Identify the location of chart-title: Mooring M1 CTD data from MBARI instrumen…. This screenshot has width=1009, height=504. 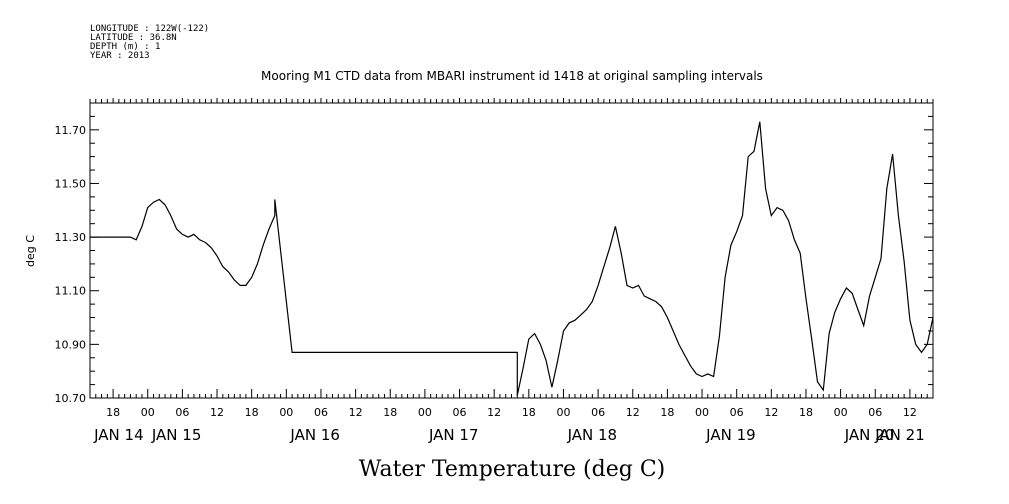
(512, 76).